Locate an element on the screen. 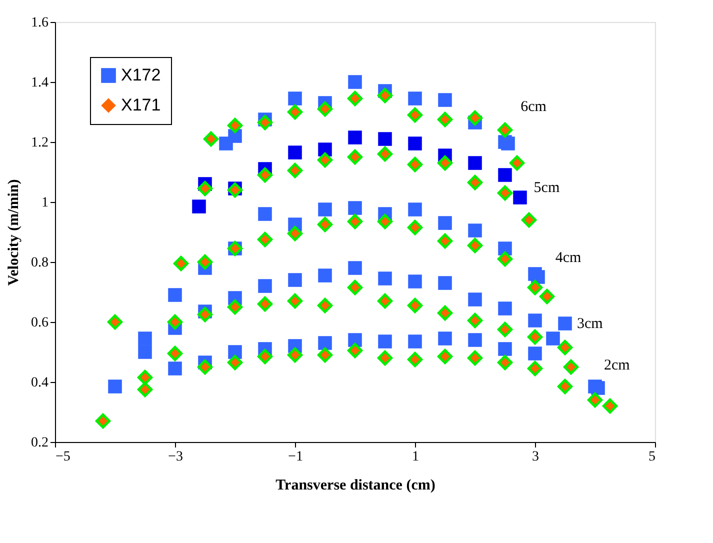 The width and height of the screenshot is (713, 543). x-tick-label: −5 is located at coordinates (63, 457).